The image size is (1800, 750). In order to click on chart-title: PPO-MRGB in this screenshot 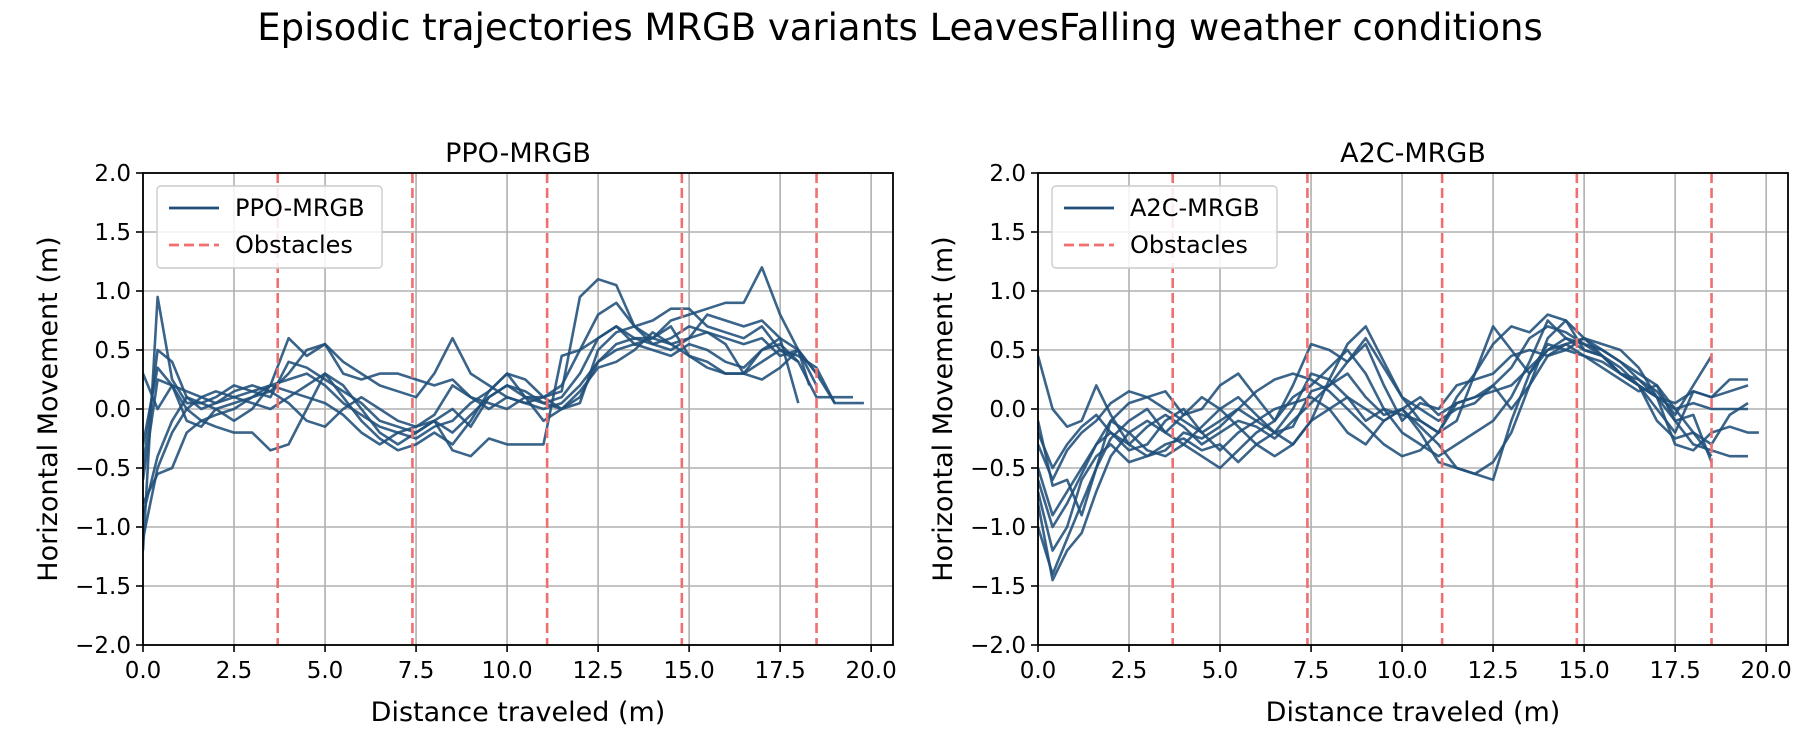, I will do `click(518, 153)`.